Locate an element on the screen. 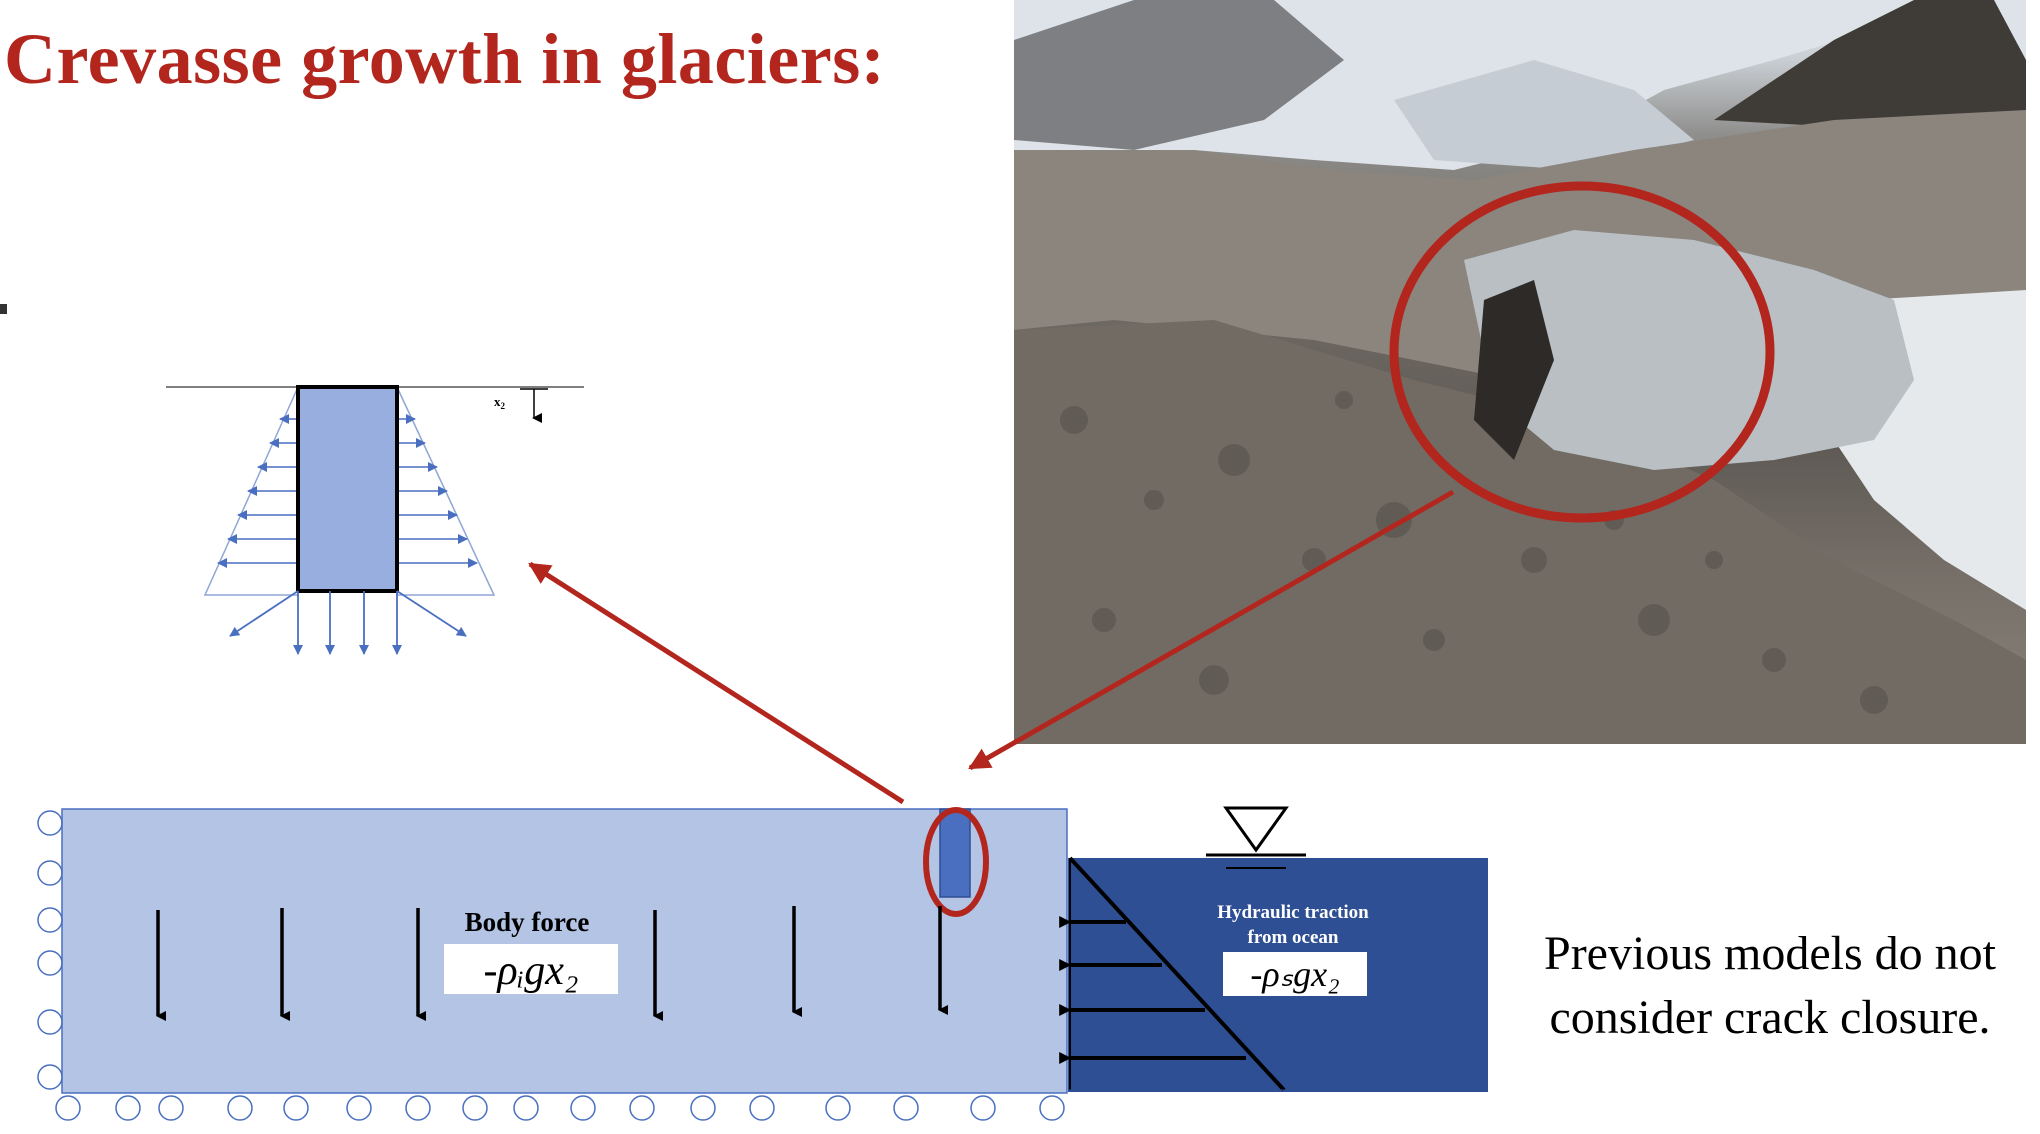 The height and width of the screenshot is (1134, 2040). body-force-arrows is located at coordinates (552, 963).